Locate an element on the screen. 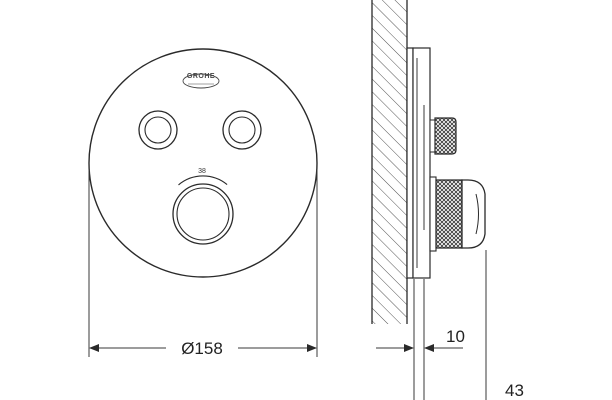  right-push-button is located at coordinates (242, 130).